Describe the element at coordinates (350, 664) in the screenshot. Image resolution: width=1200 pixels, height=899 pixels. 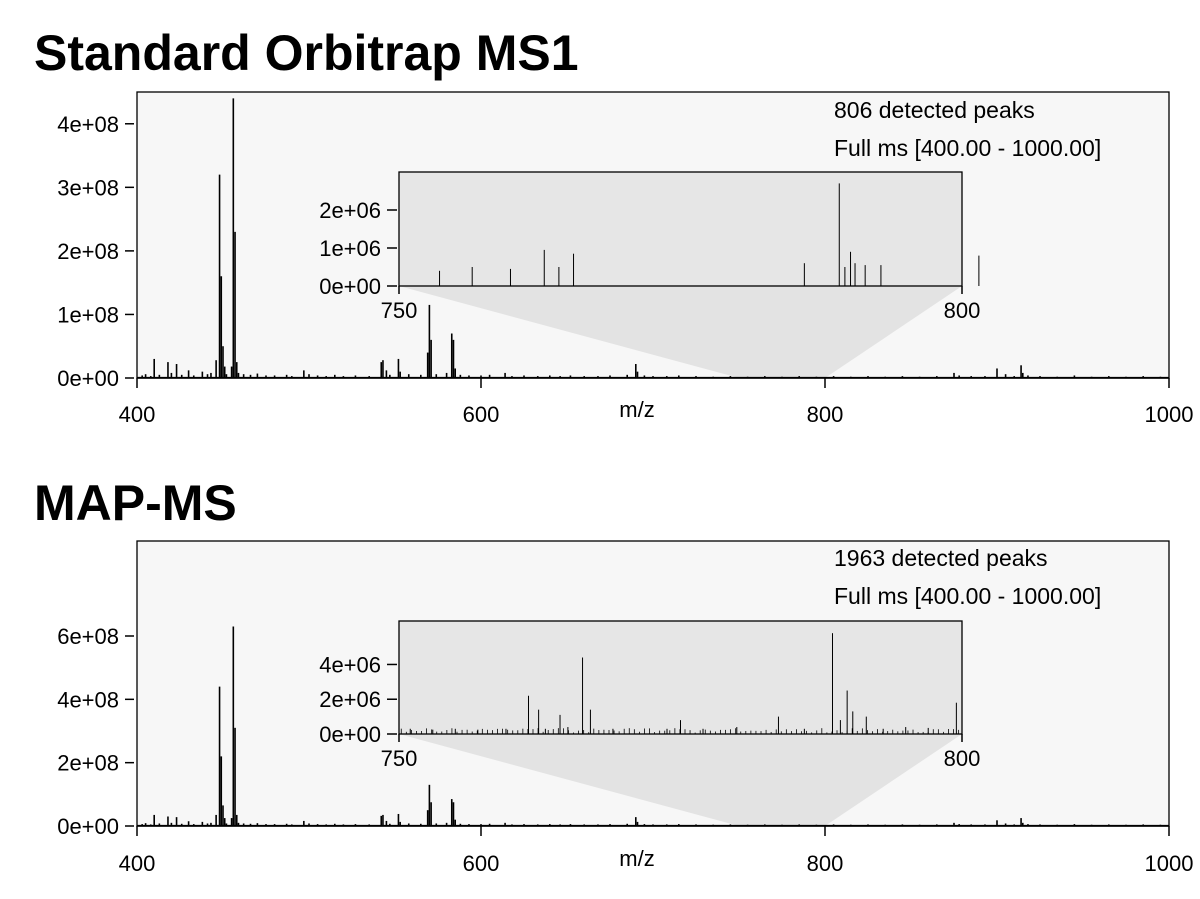
I see `inset-y-tick-label: 4e+06` at that location.